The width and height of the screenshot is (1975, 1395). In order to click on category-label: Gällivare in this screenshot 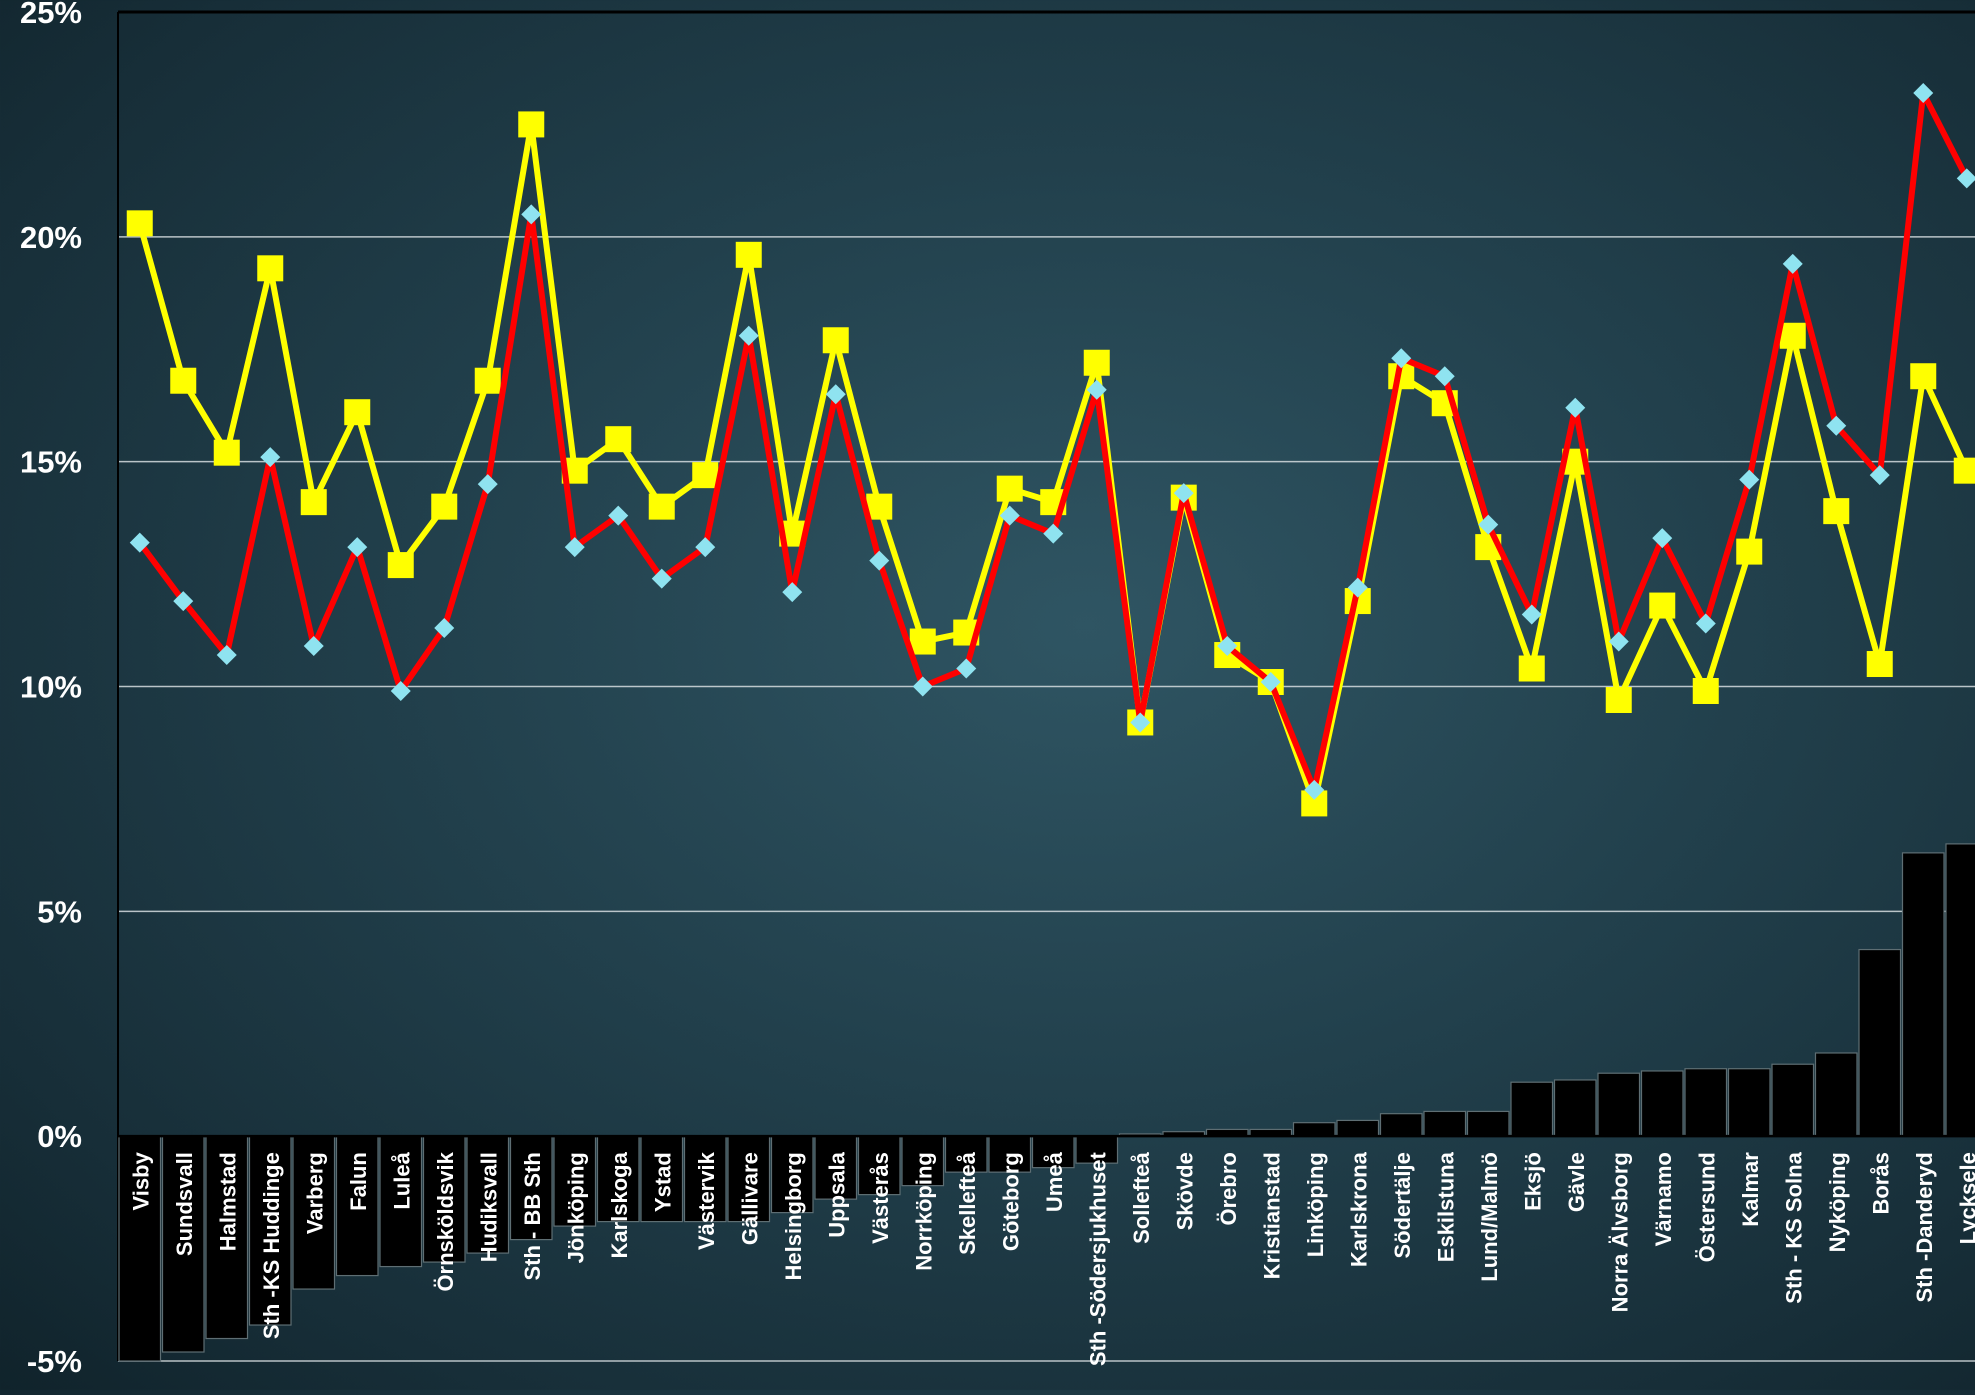, I will do `click(750, 1198)`.